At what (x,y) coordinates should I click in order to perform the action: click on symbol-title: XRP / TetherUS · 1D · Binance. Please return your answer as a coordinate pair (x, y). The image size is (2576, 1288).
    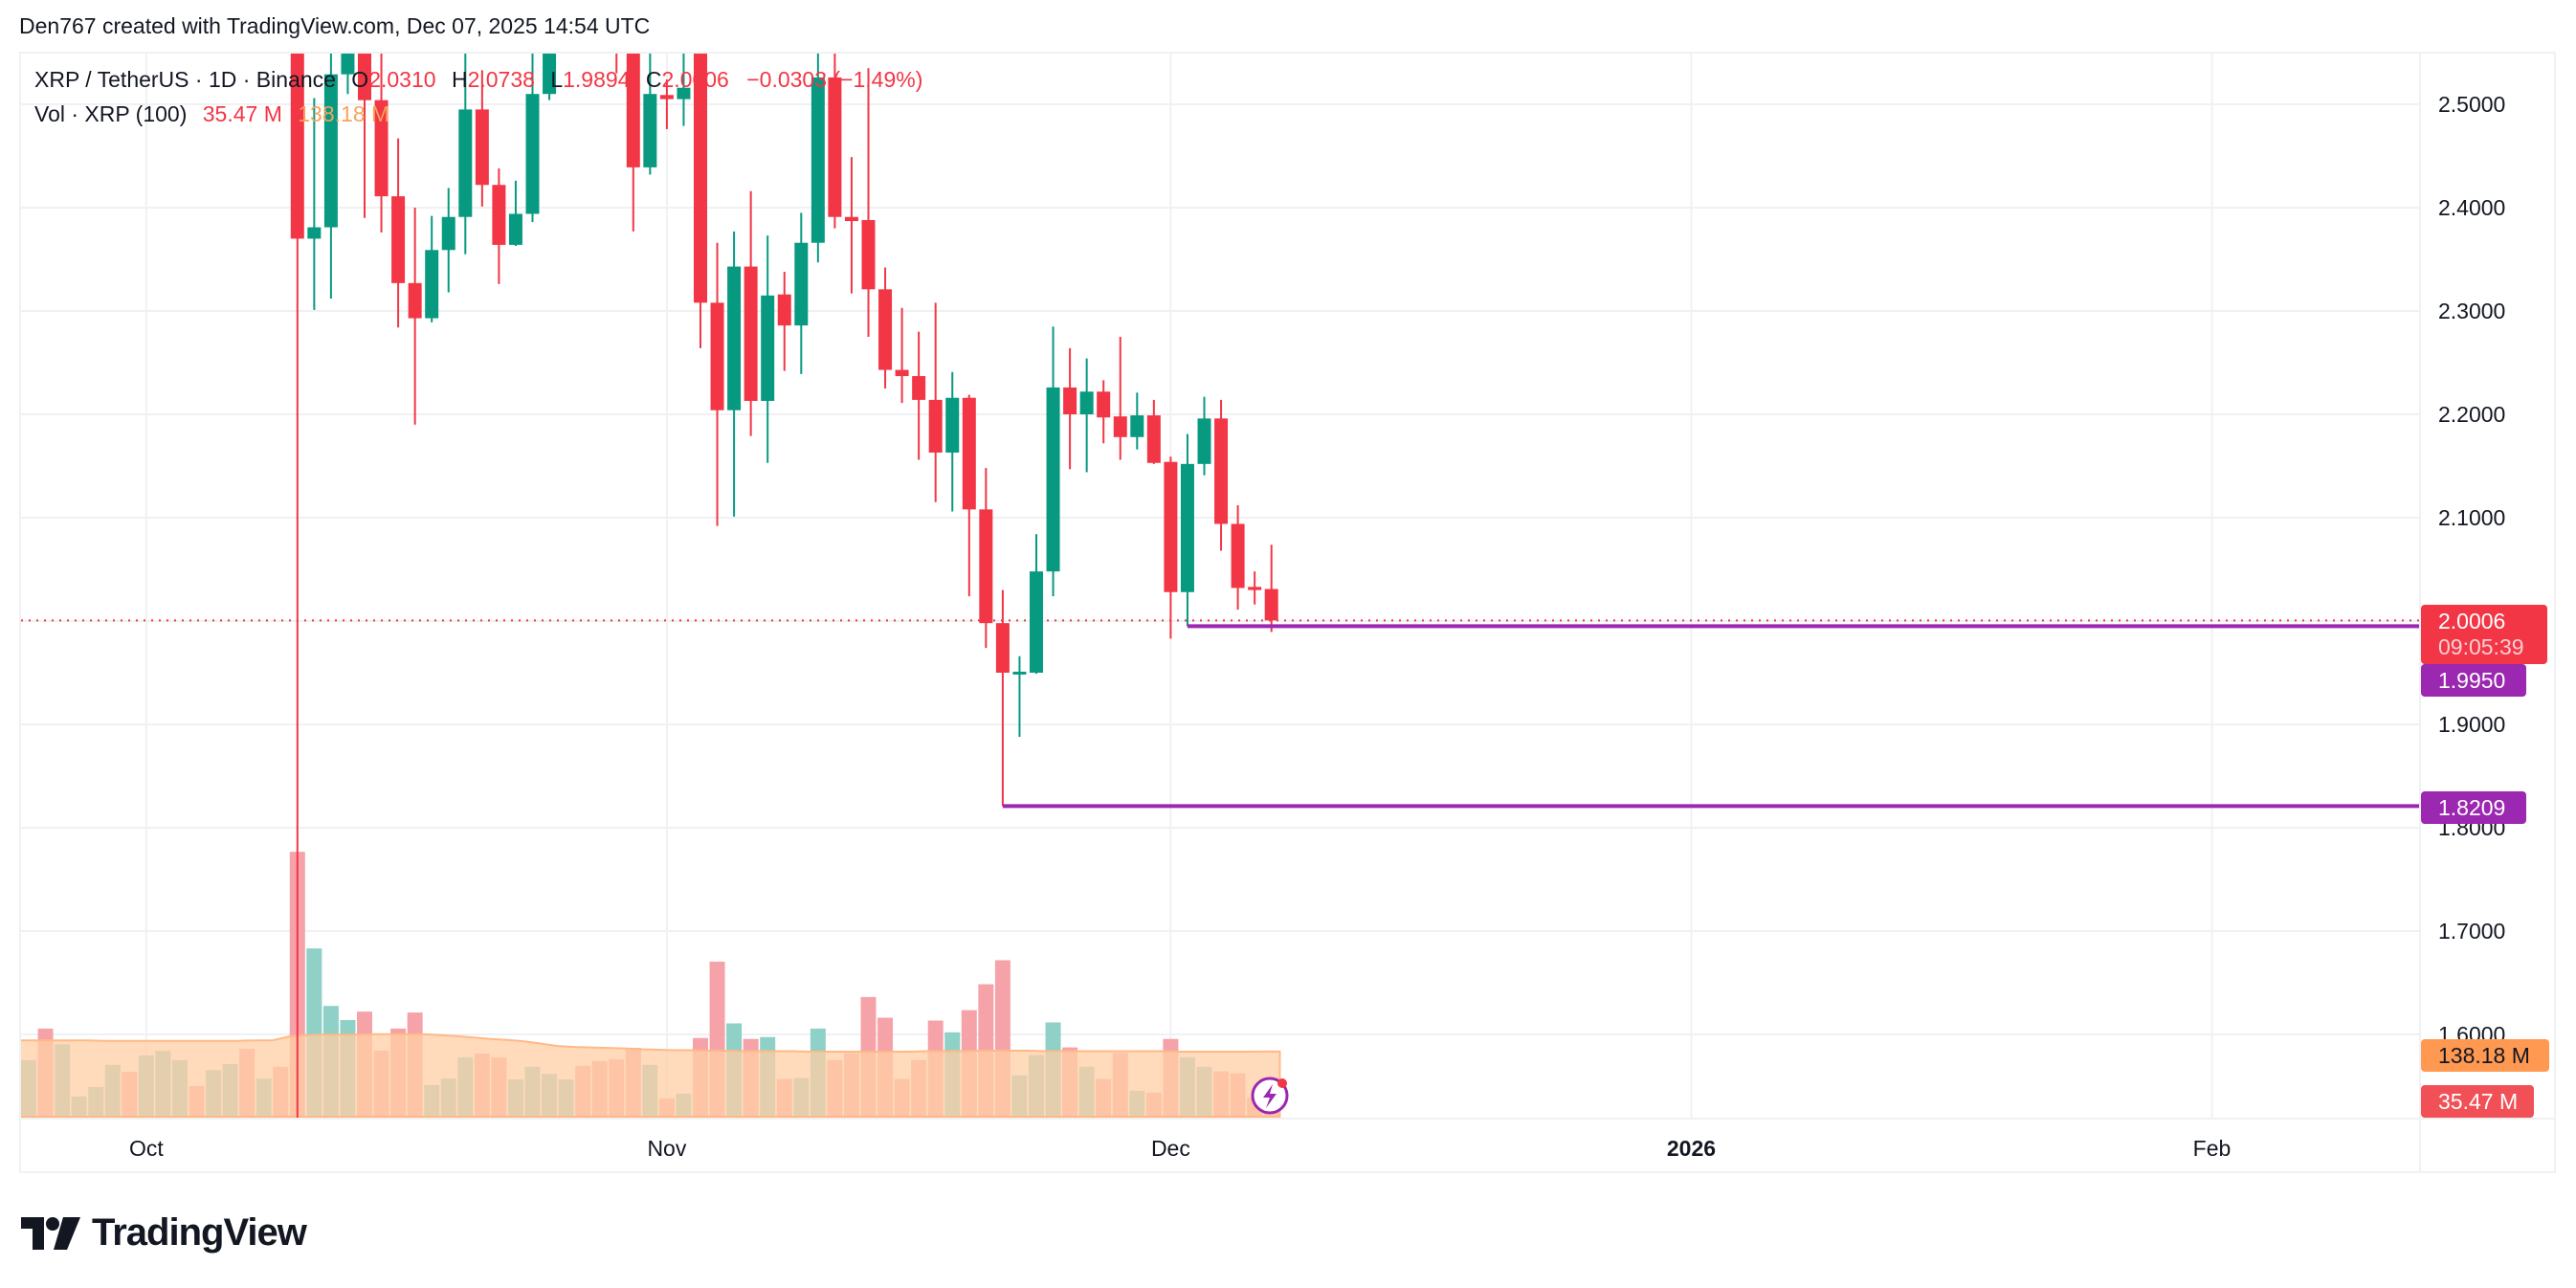
    Looking at the image, I should click on (185, 79).